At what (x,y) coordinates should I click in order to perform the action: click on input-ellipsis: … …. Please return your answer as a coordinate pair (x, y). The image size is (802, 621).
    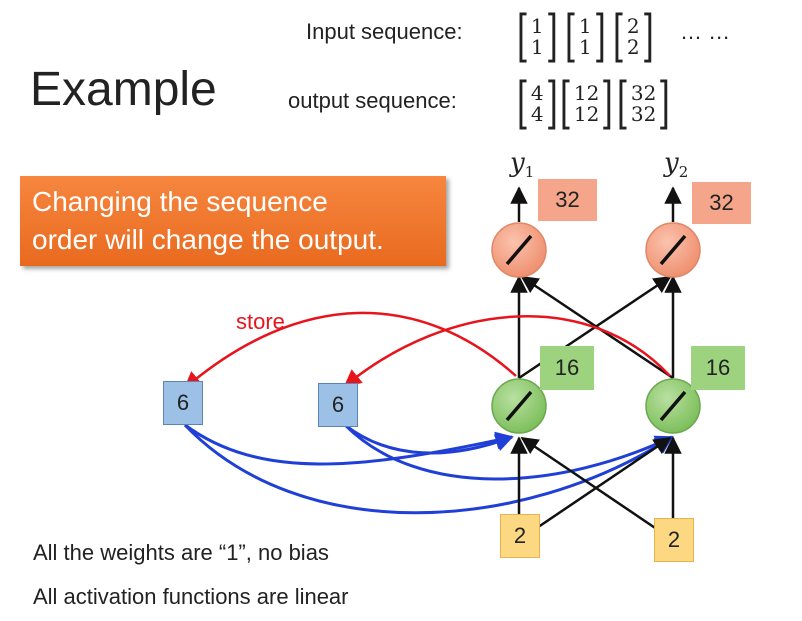
    Looking at the image, I should click on (705, 31).